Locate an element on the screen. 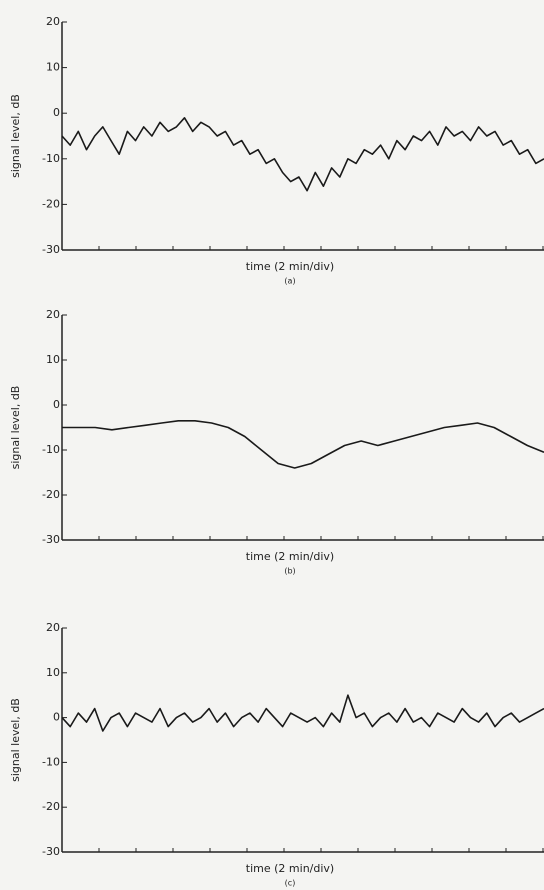  caption: (b) is located at coordinates (289, 571).